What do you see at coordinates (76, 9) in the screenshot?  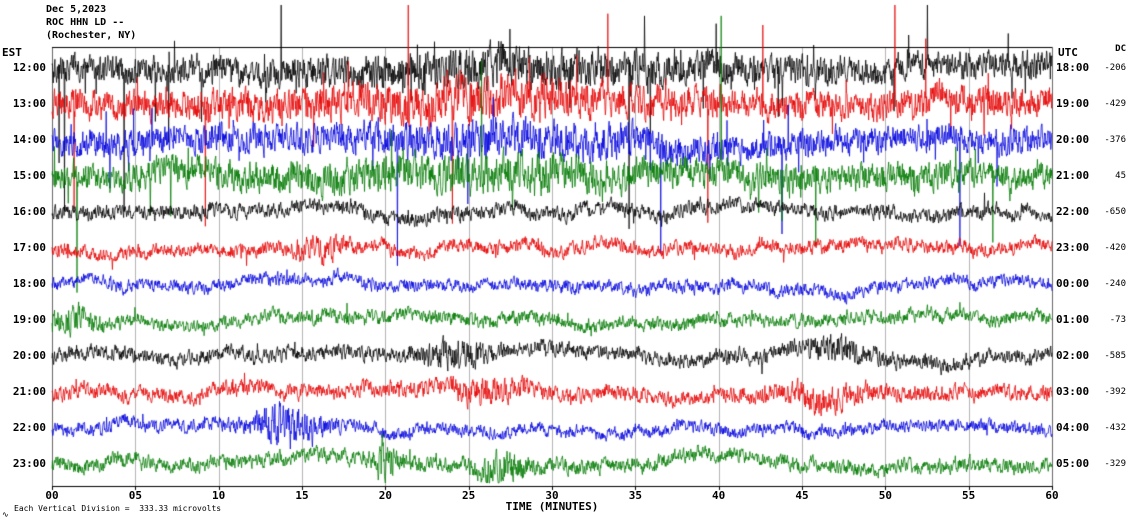 I see `header-date: Dec 5,2023` at bounding box center [76, 9].